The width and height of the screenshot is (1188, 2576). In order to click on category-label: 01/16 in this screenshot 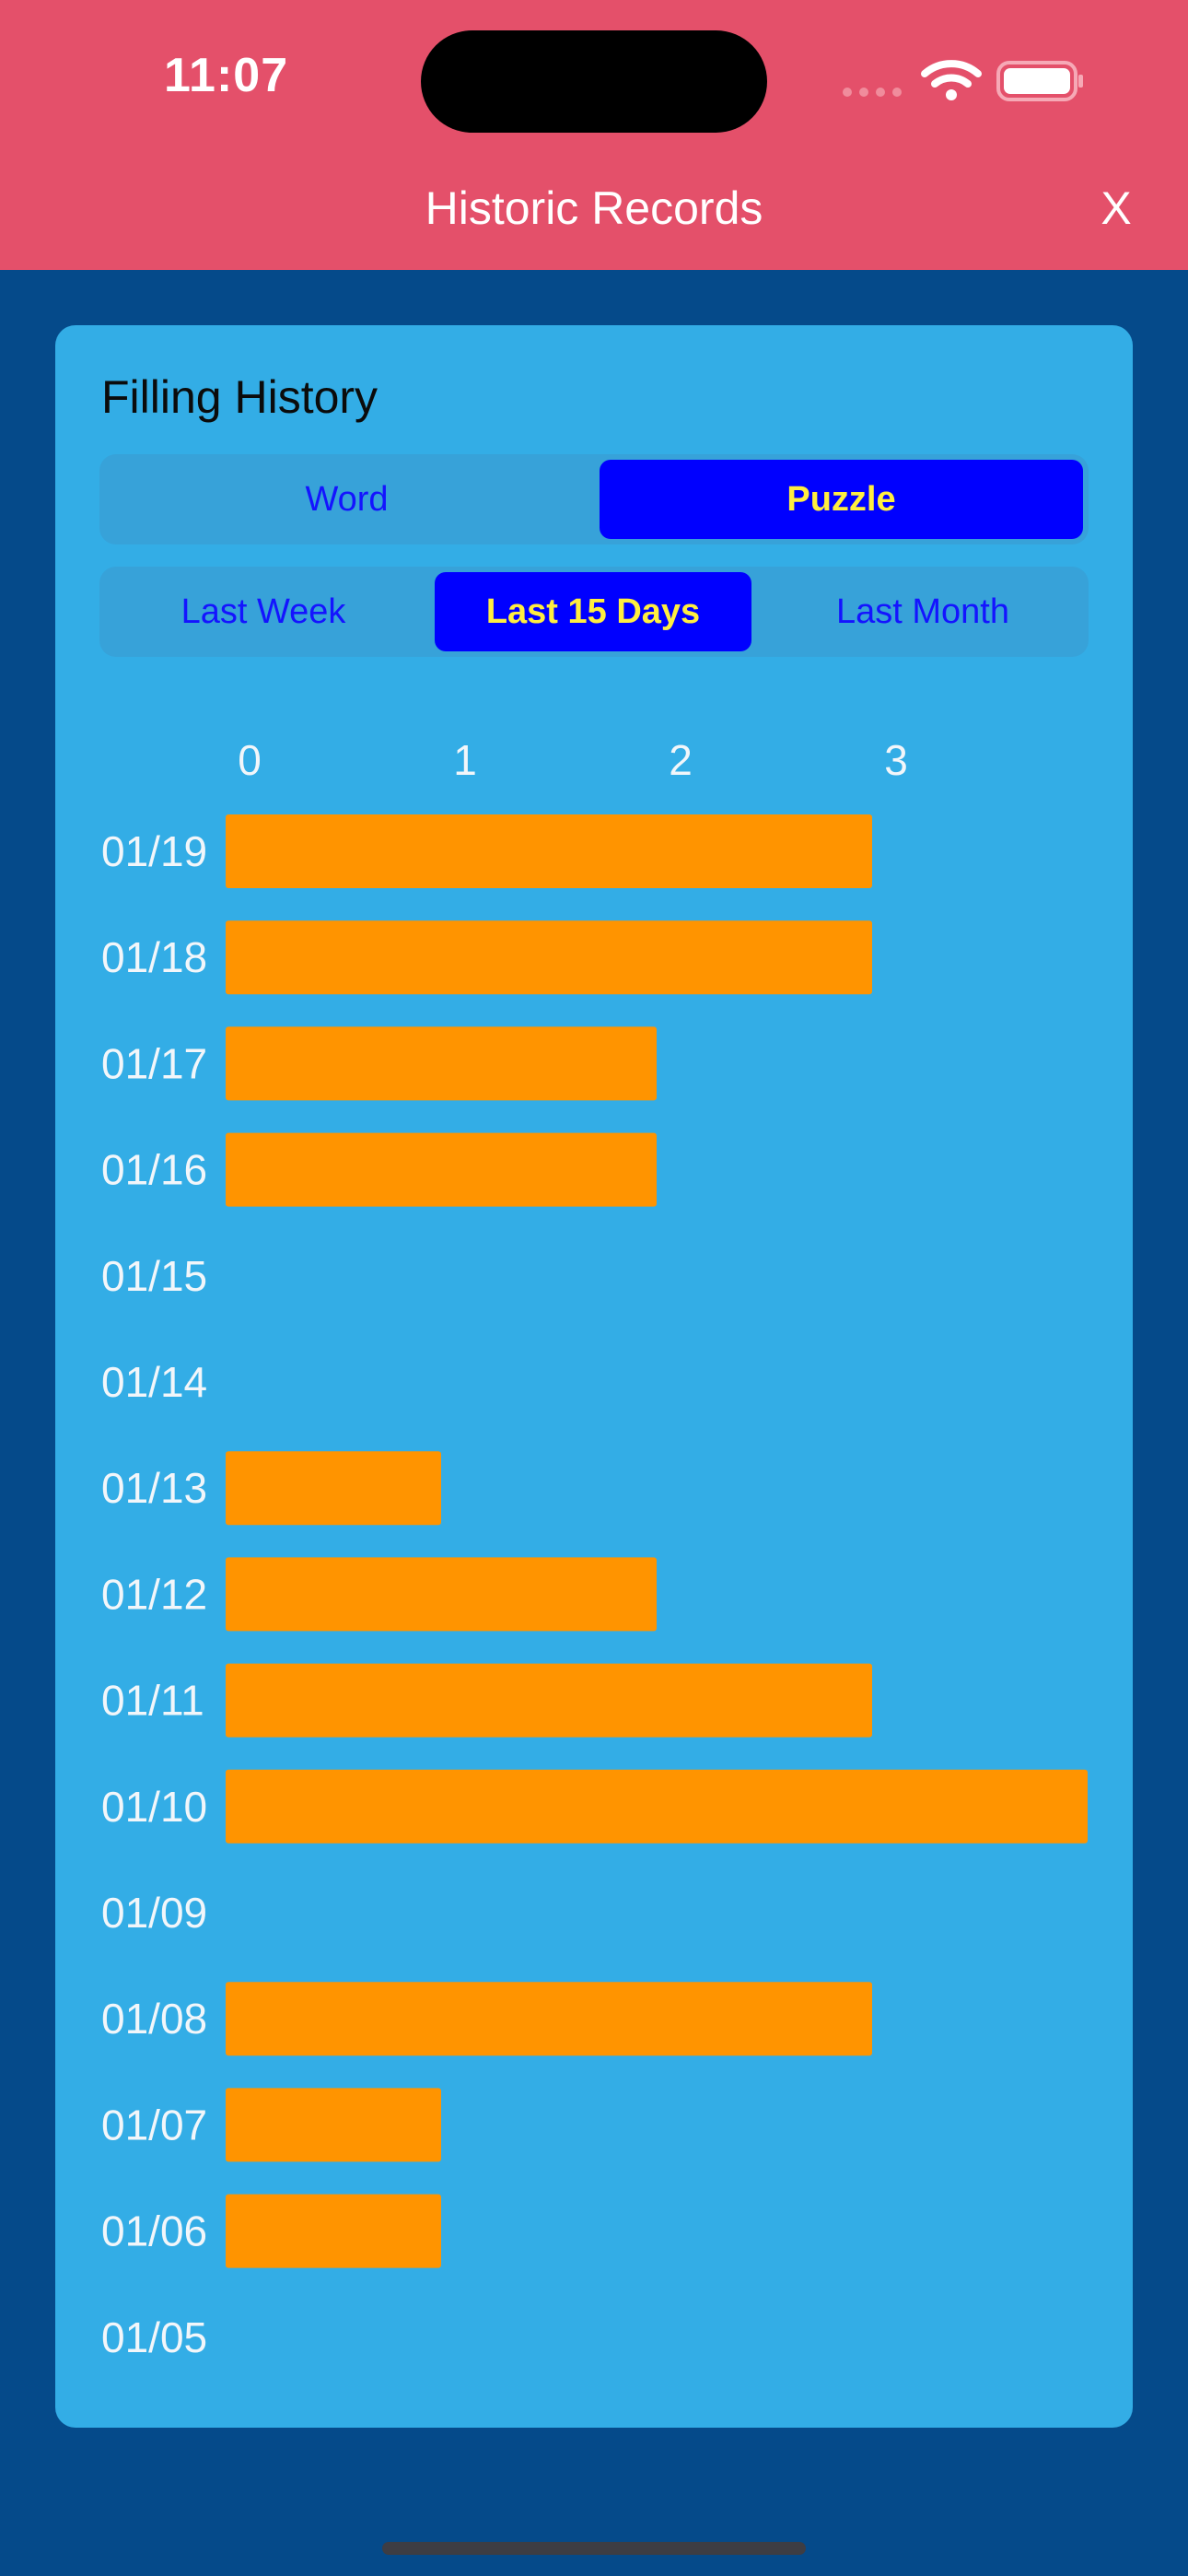, I will do `click(154, 1170)`.